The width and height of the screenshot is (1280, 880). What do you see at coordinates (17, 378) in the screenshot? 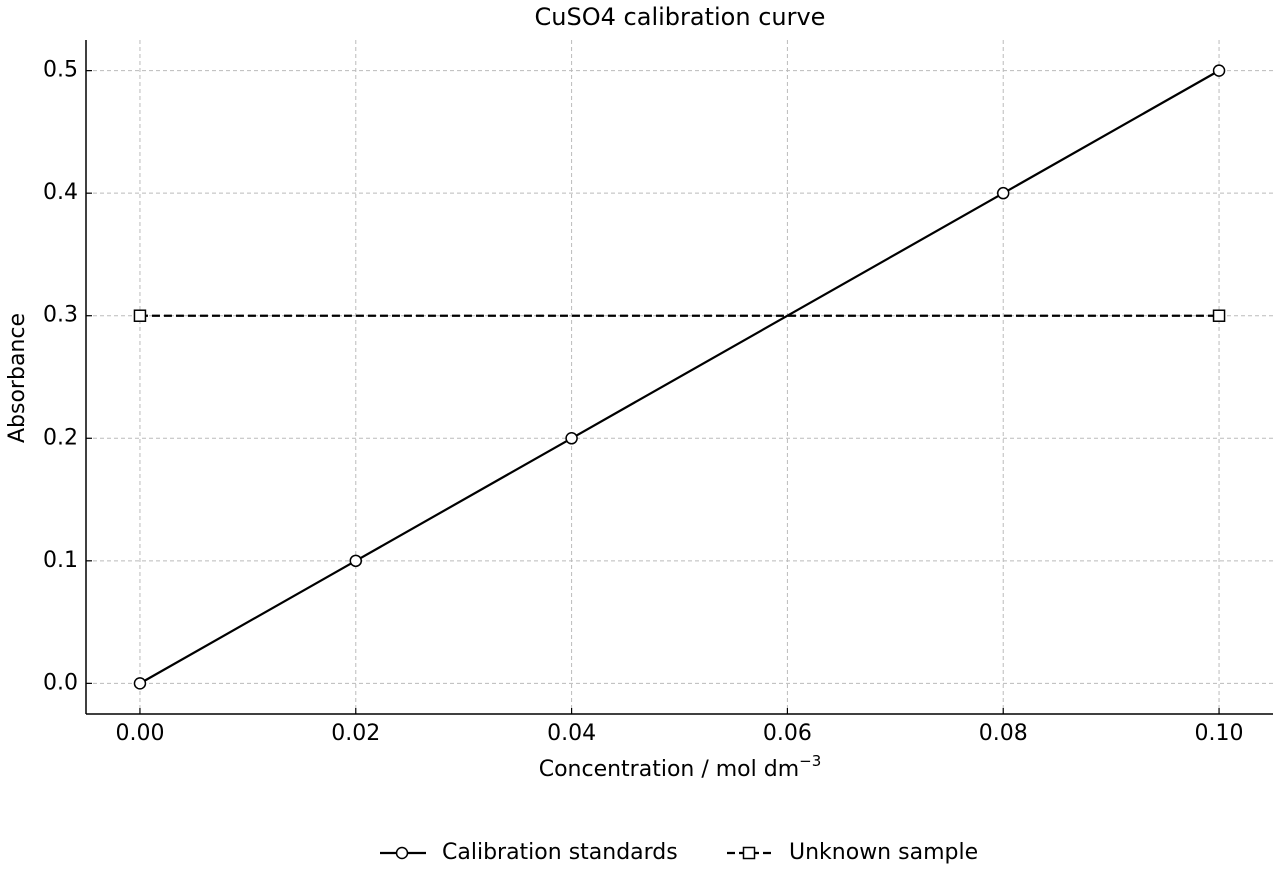
I see `y-axis-label: Absorbance` at bounding box center [17, 378].